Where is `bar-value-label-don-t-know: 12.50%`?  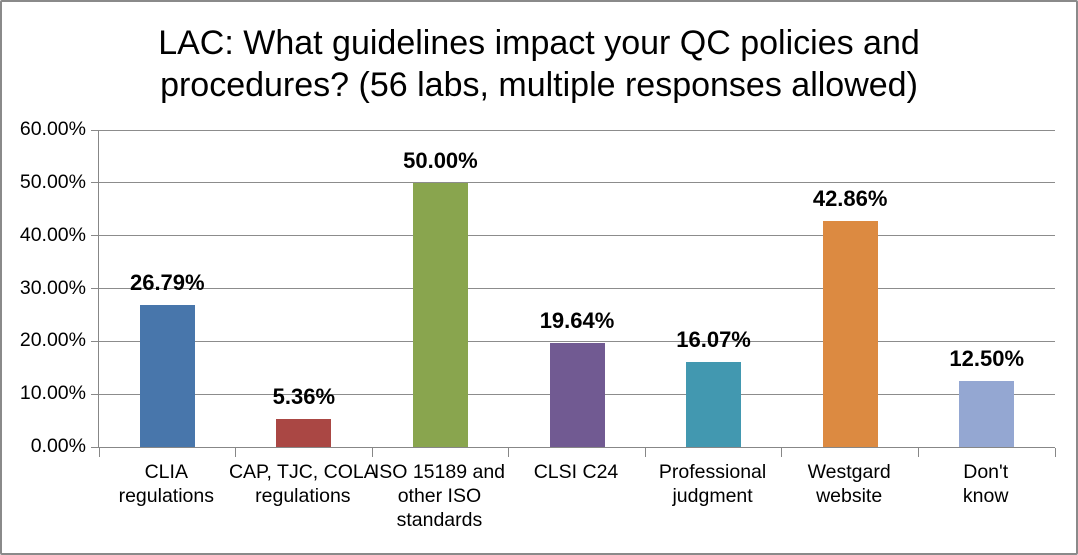 bar-value-label-don-t-know: 12.50% is located at coordinates (987, 358).